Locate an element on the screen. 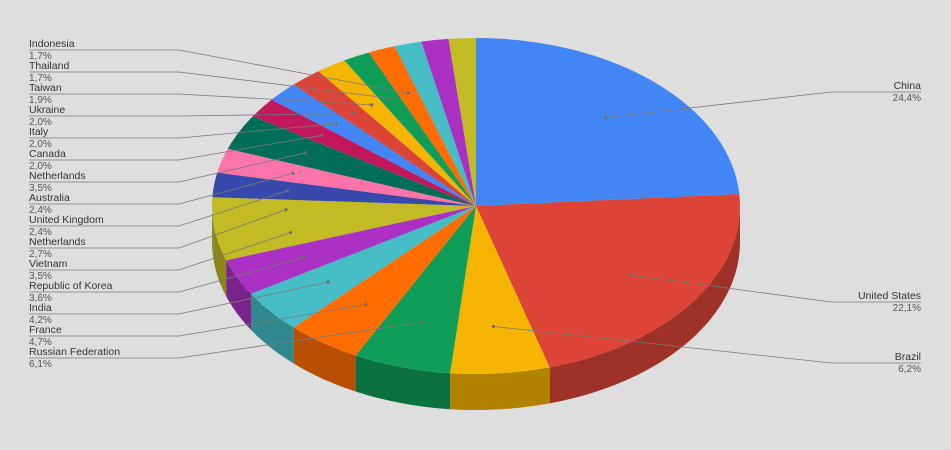 Image resolution: width=951 pixels, height=450 pixels. pie-slice-15-taiwan is located at coordinates (397, 133).